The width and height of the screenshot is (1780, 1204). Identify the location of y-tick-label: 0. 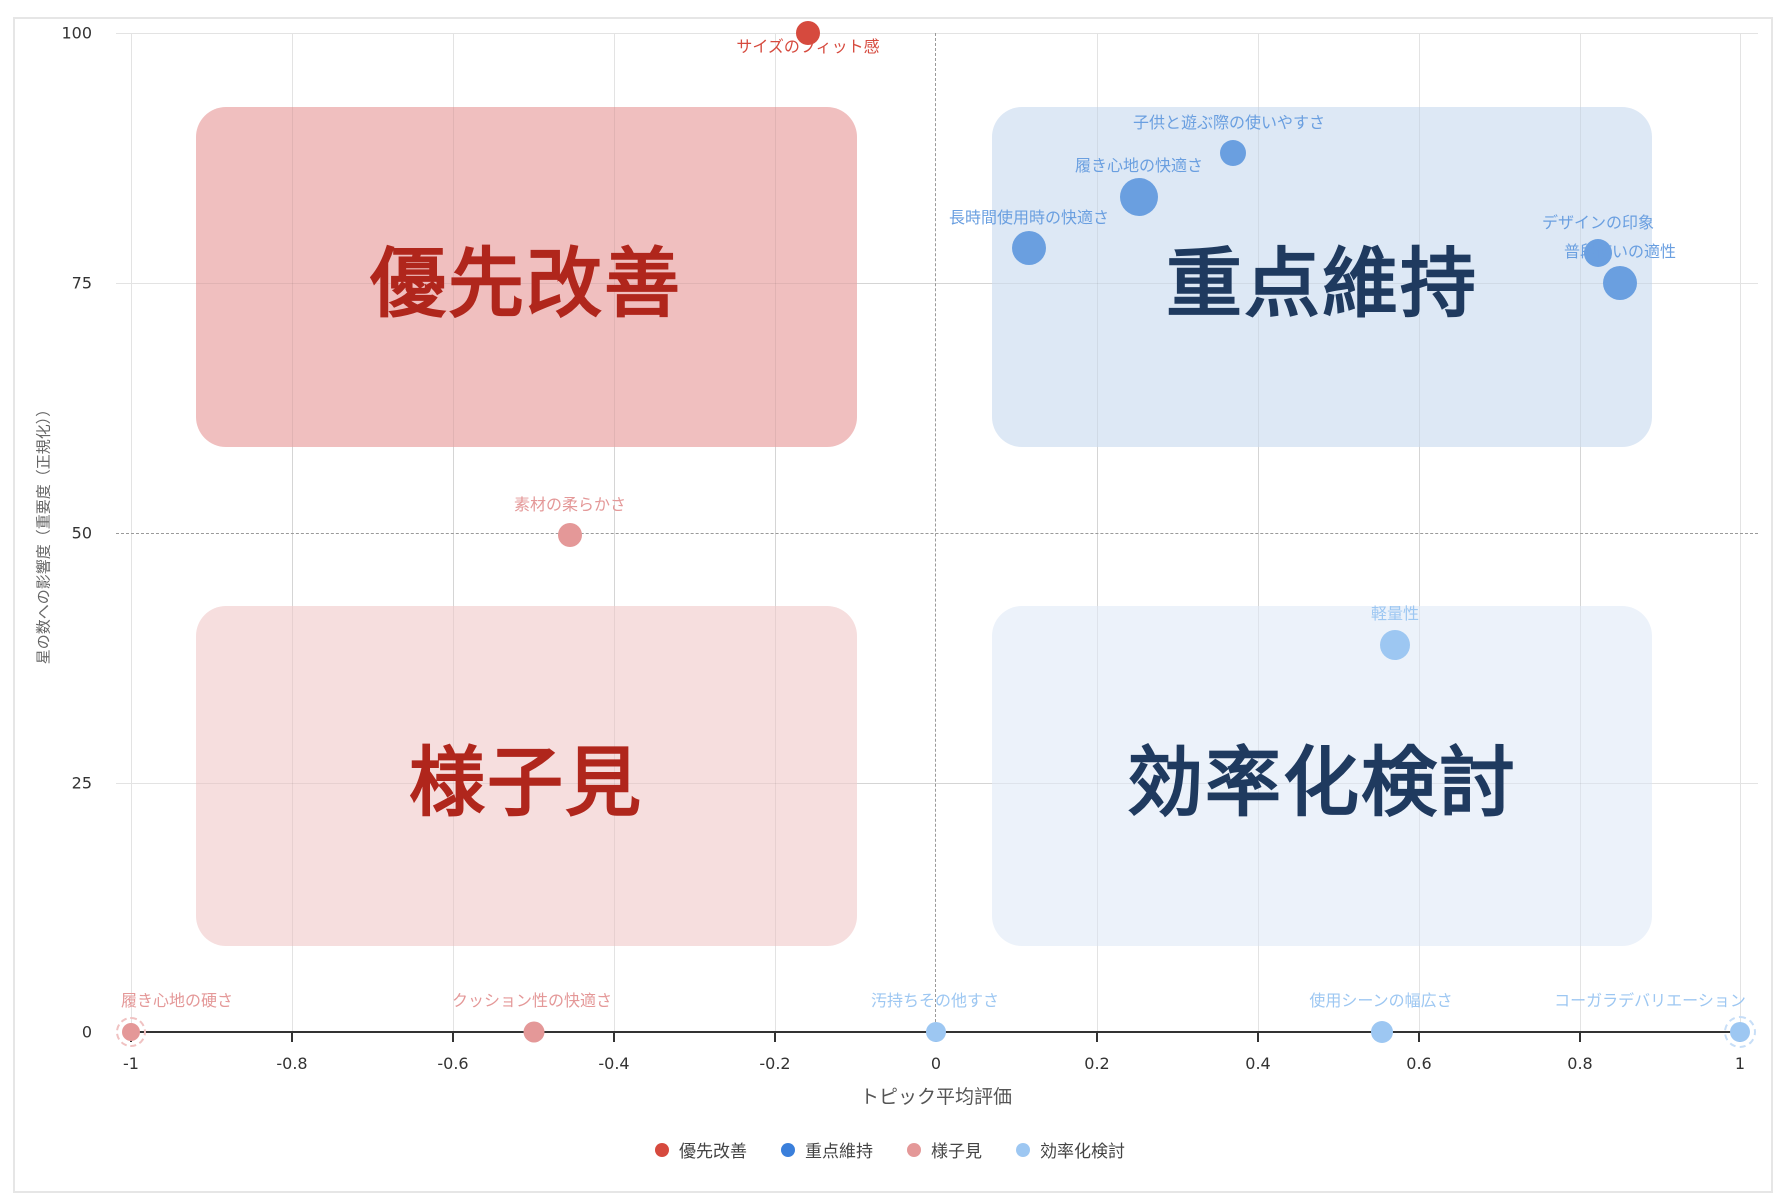
(86, 1032).